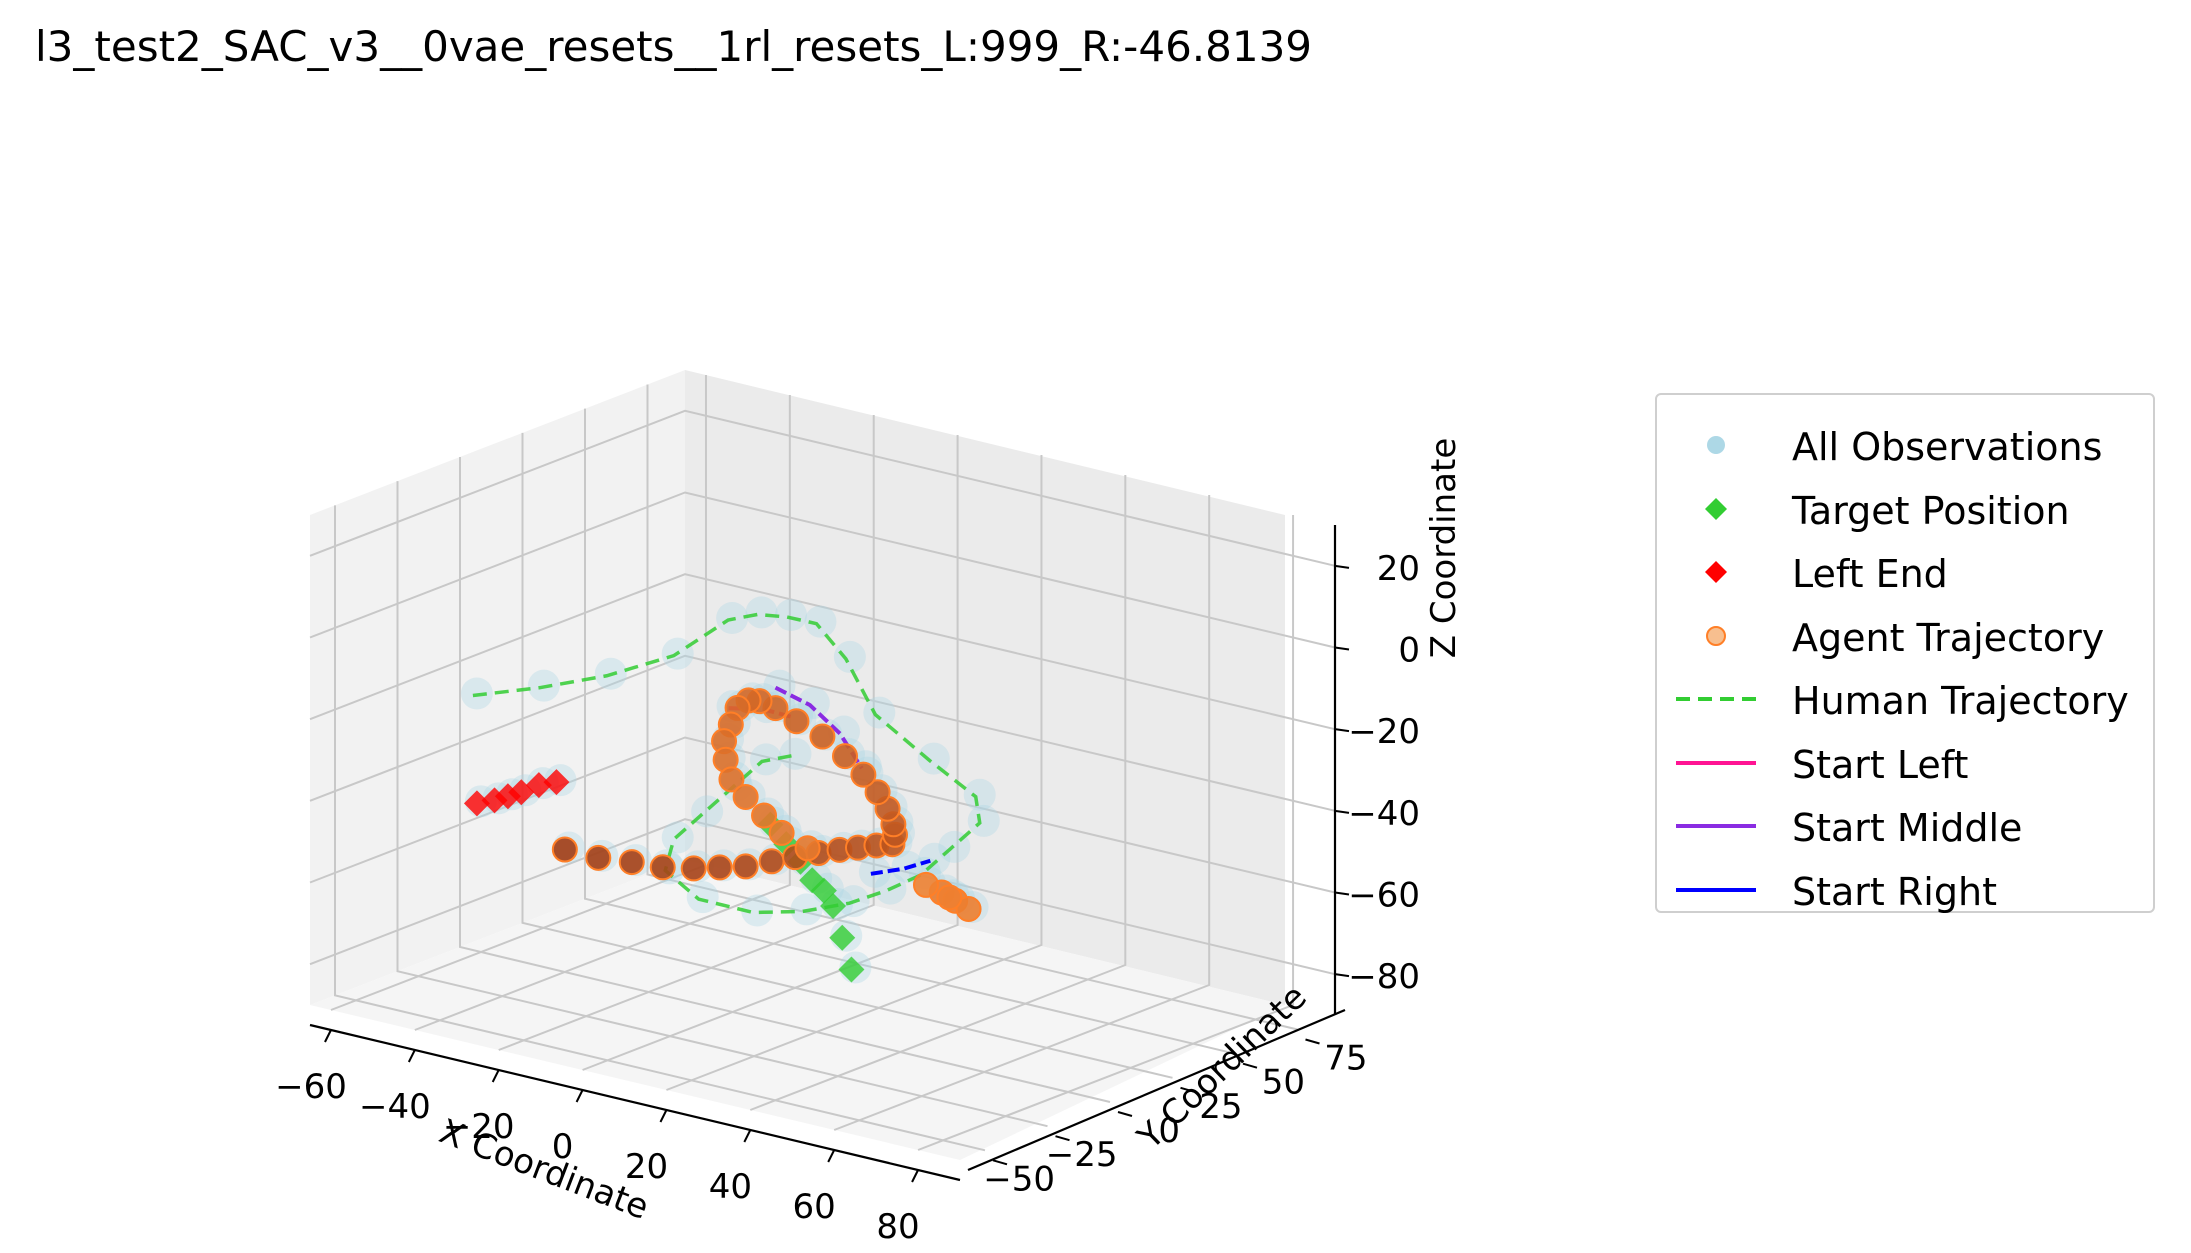 The image size is (2191, 1253). I want to click on x-tick-label: 20, so click(646, 1167).